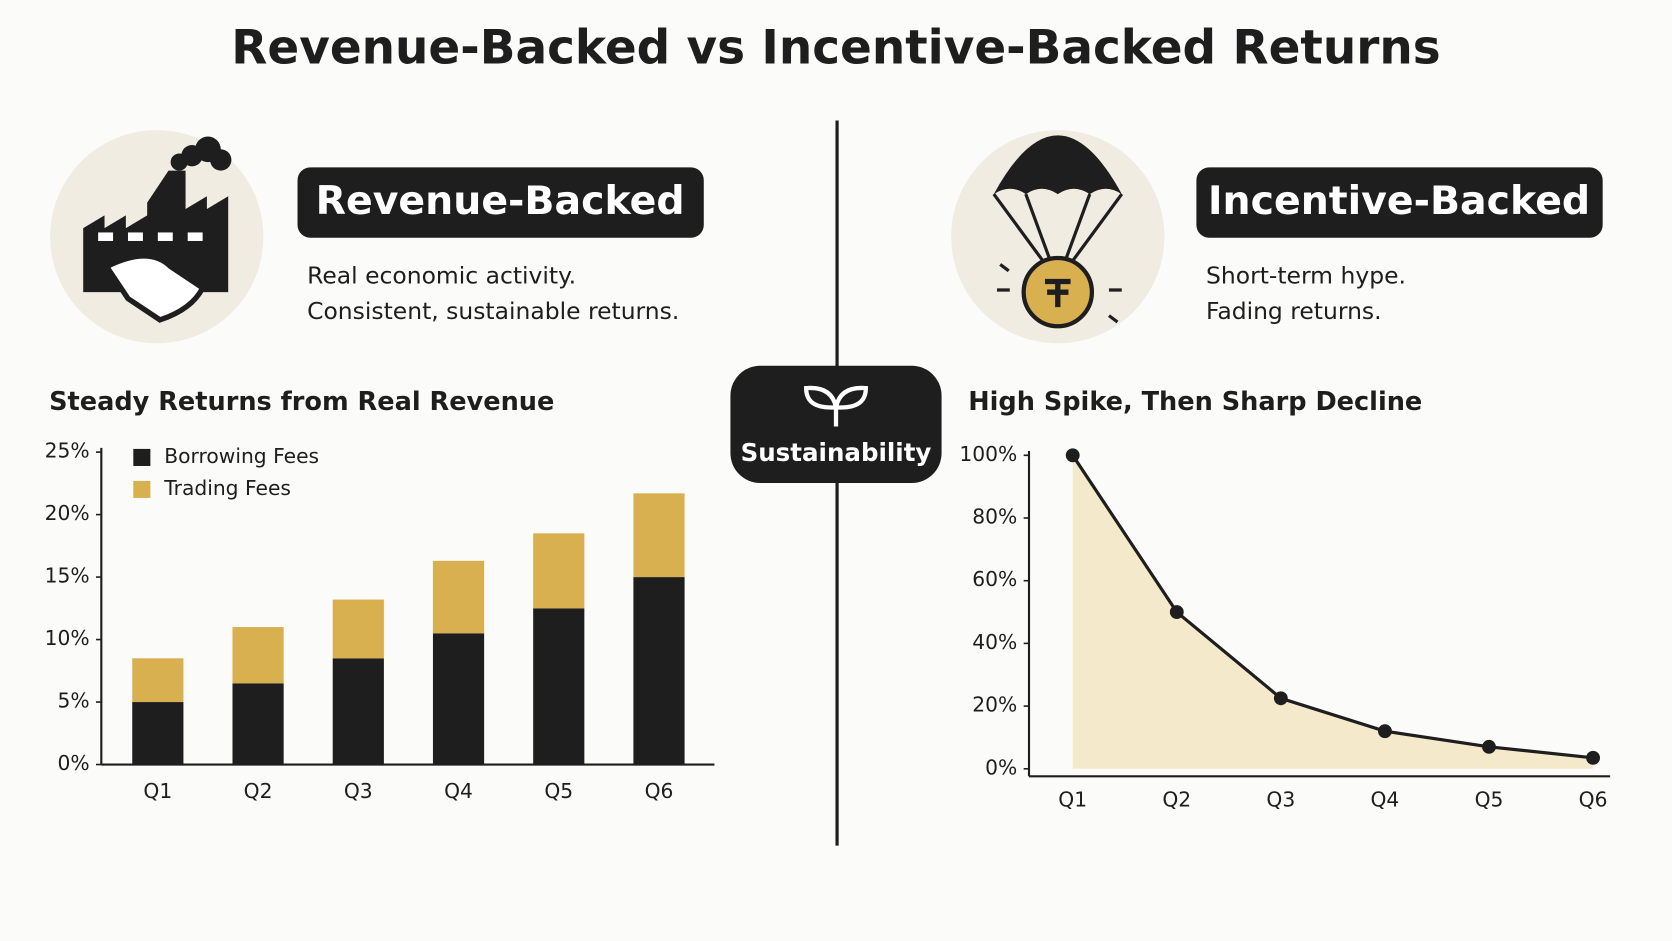 The width and height of the screenshot is (1672, 941). I want to click on desc: Short-term hype., so click(1306, 276).